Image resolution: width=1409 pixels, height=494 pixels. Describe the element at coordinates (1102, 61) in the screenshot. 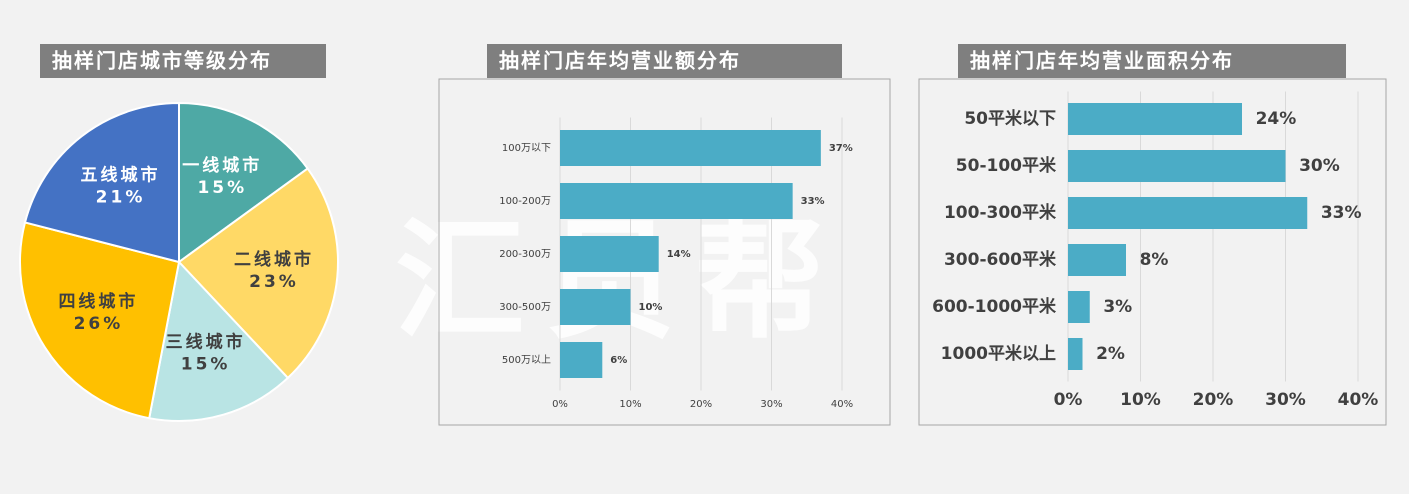

I see `chart-title: 抽样门店年均营业面积分布` at that location.